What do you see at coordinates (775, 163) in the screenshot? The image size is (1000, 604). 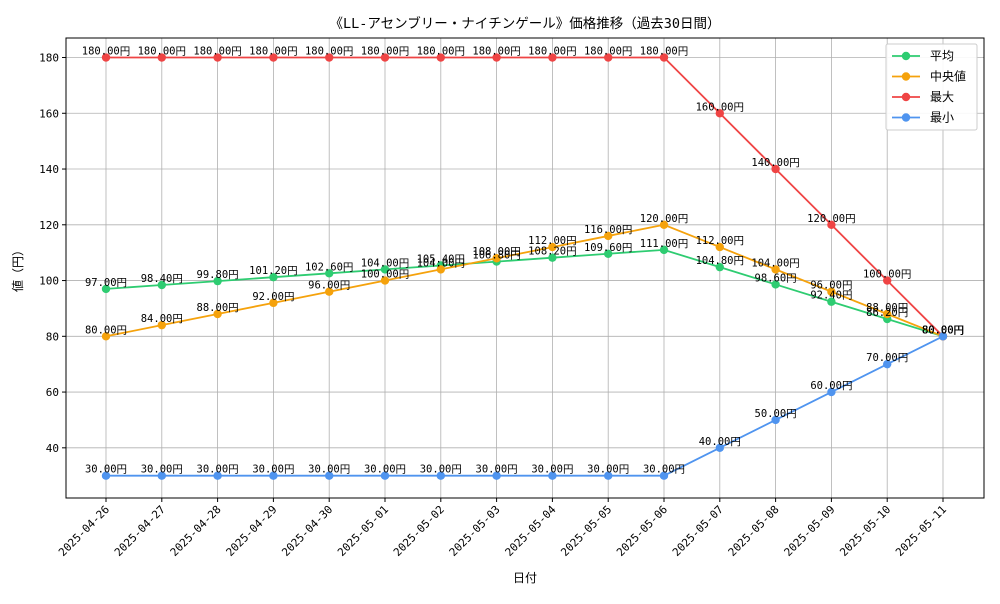 I see `data-label: 140.00円` at bounding box center [775, 163].